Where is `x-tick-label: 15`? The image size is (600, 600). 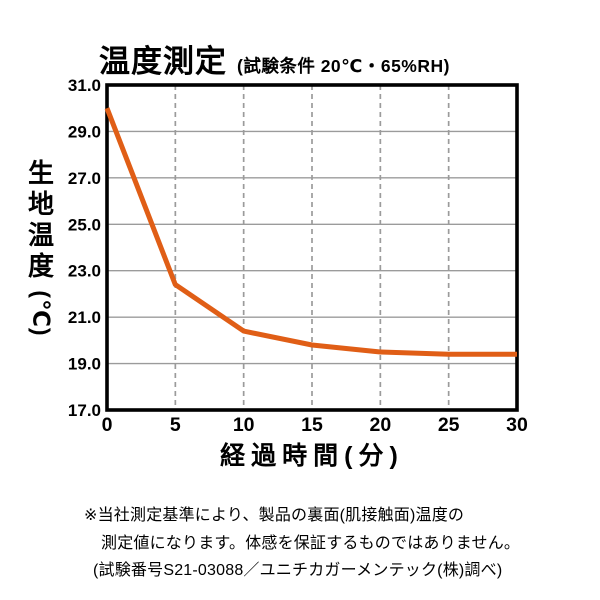 x-tick-label: 15 is located at coordinates (312, 425).